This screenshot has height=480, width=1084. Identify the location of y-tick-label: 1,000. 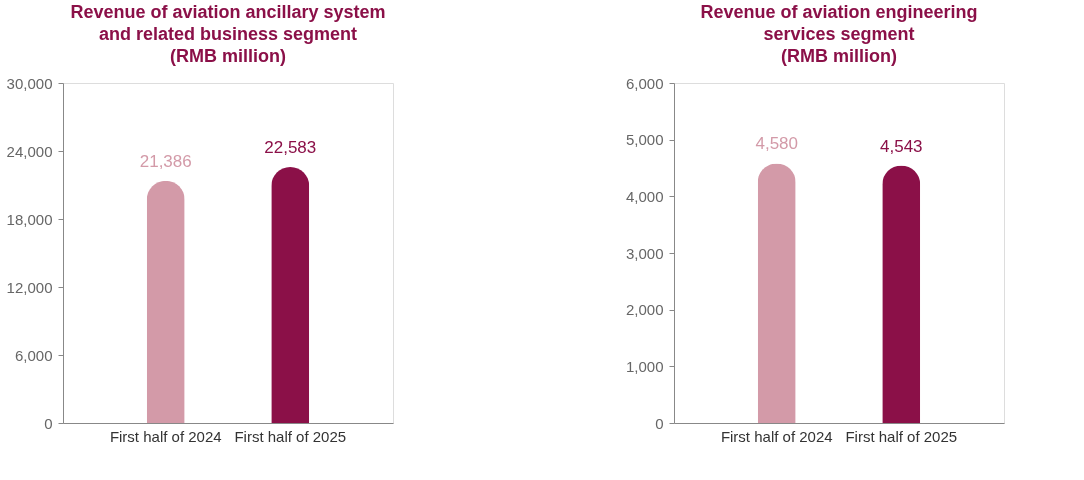
(644, 366).